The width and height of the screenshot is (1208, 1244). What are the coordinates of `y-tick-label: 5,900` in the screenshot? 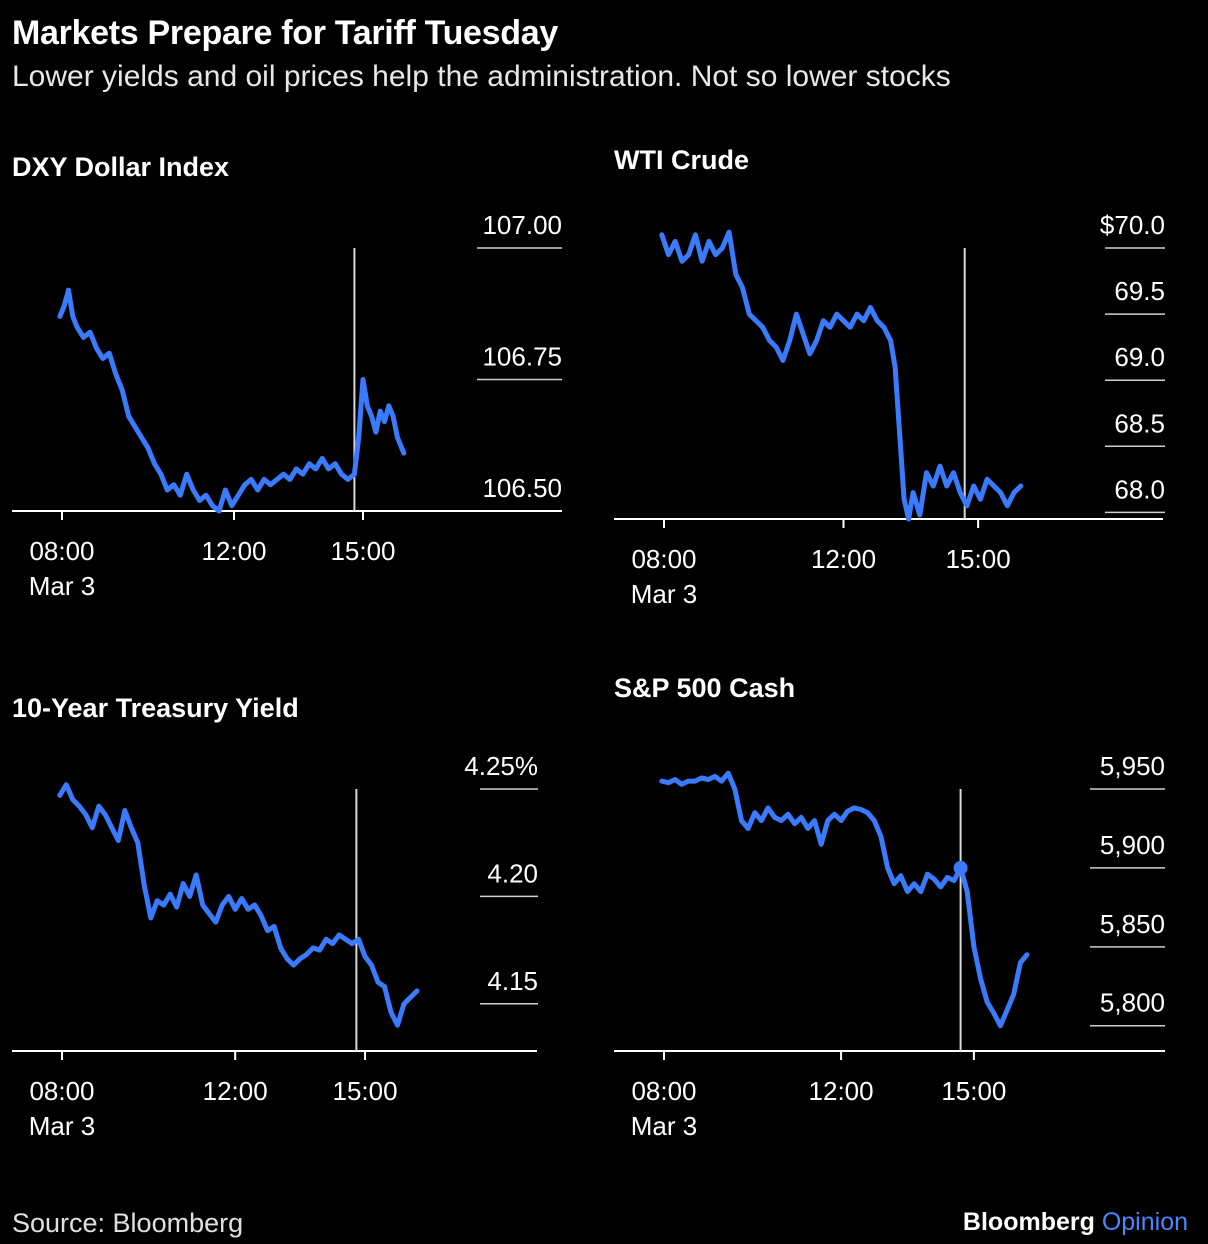 It's located at (1132, 845).